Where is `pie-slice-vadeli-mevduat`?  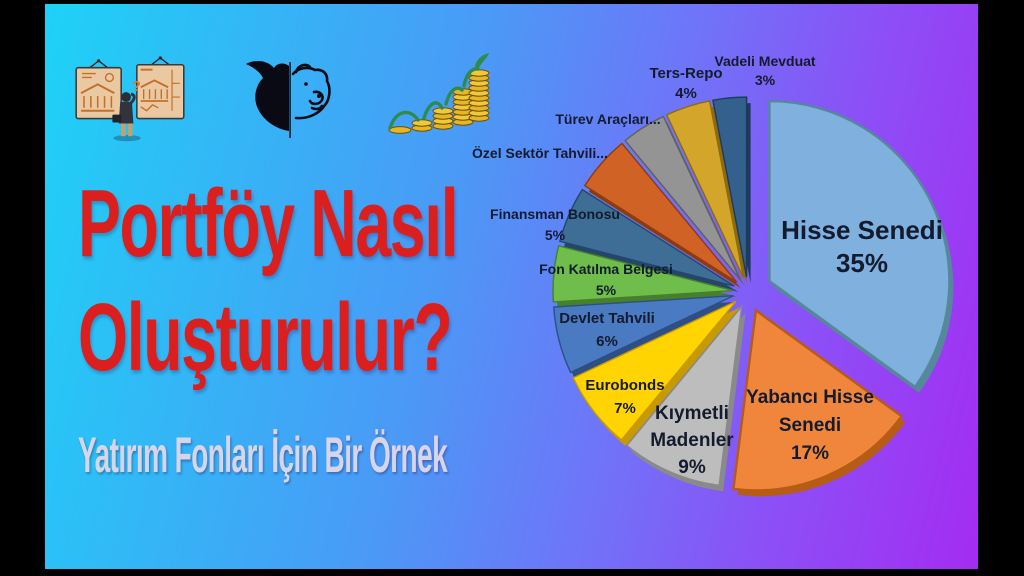 pie-slice-vadeli-mevduat is located at coordinates (730, 187).